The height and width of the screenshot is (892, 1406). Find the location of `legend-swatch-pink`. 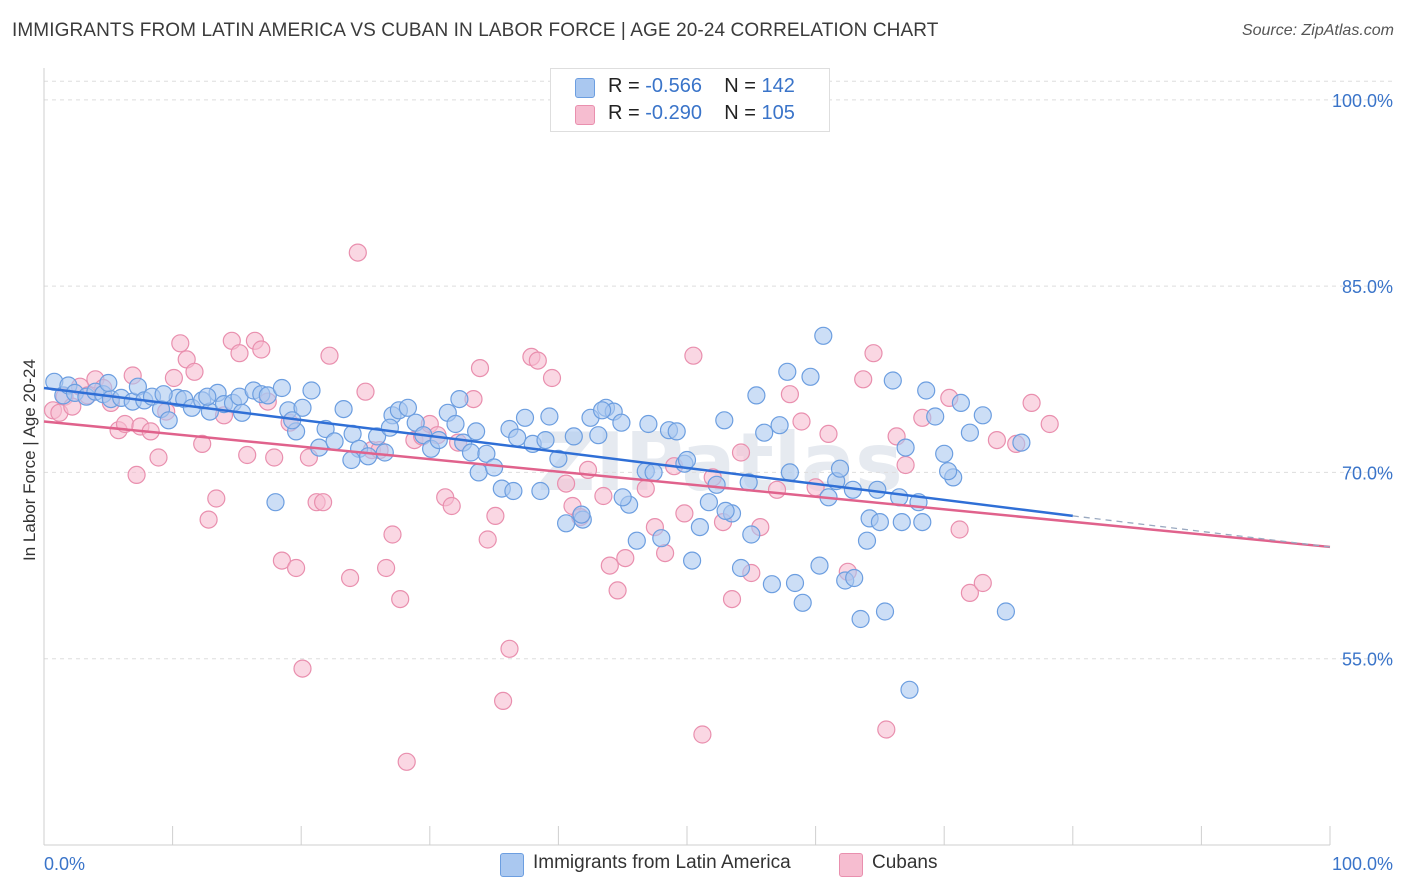

legend-swatch-pink is located at coordinates (585, 115).